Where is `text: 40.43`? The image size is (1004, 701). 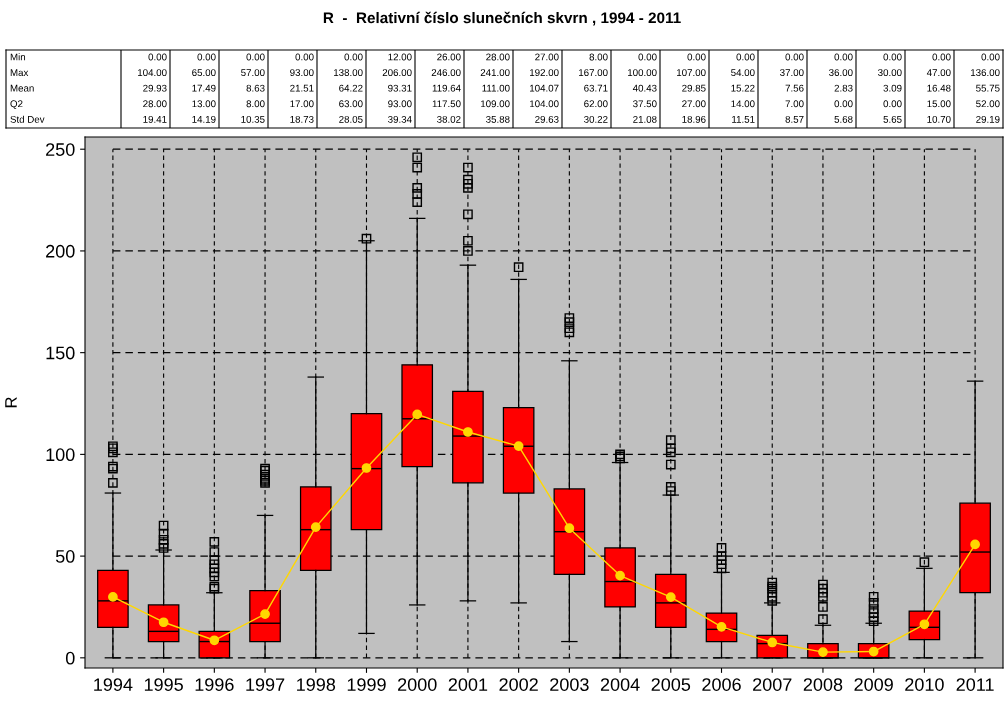
text: 40.43 is located at coordinates (644, 88).